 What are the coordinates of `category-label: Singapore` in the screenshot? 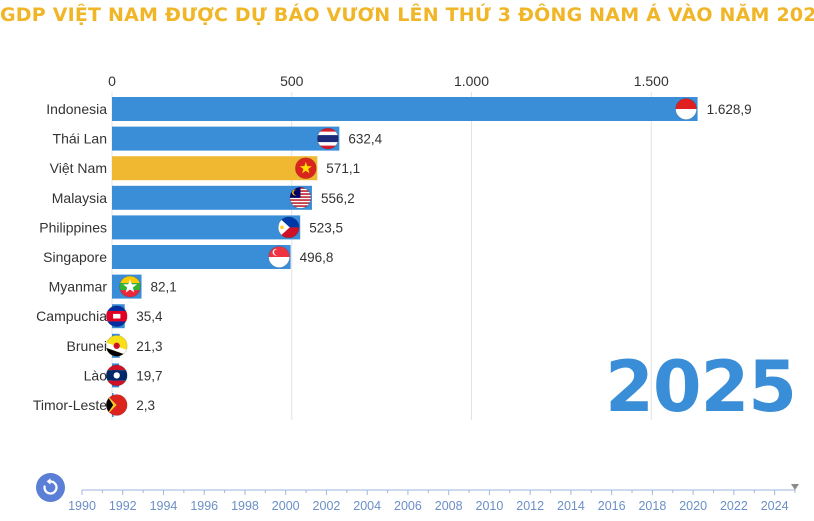 It's located at (75, 257).